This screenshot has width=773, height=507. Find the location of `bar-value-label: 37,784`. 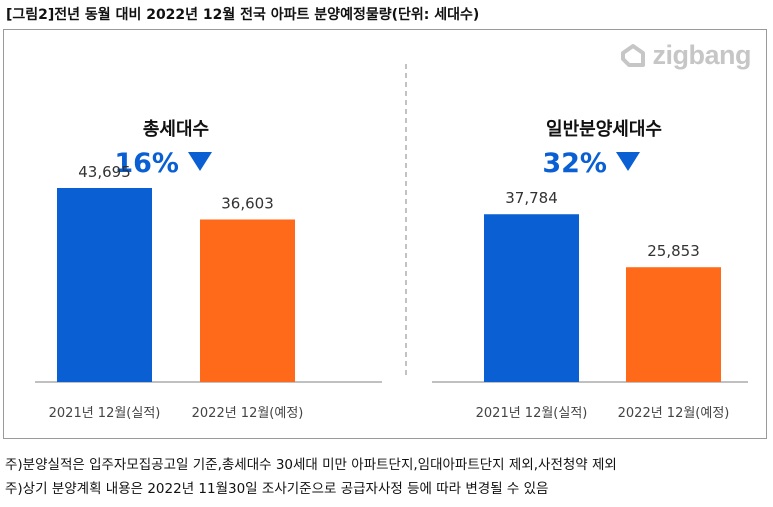

bar-value-label: 37,784 is located at coordinates (531, 198).